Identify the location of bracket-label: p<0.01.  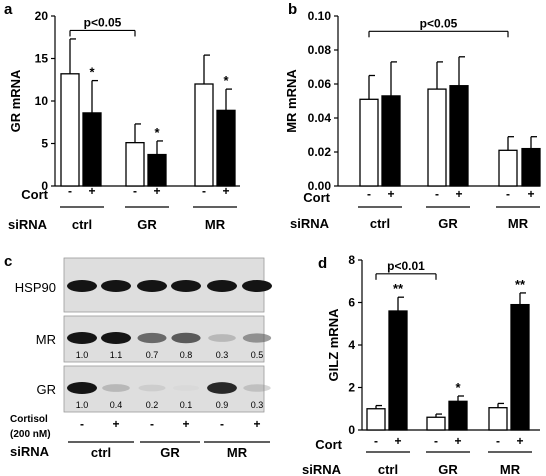
(406, 266).